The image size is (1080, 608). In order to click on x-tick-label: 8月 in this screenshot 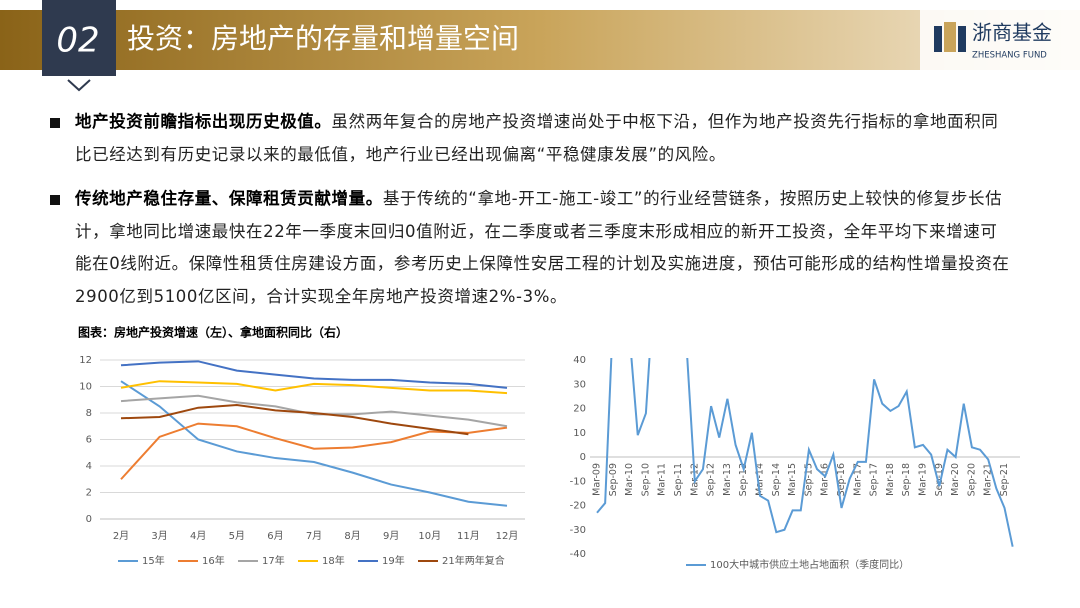, I will do `click(352, 536)`.